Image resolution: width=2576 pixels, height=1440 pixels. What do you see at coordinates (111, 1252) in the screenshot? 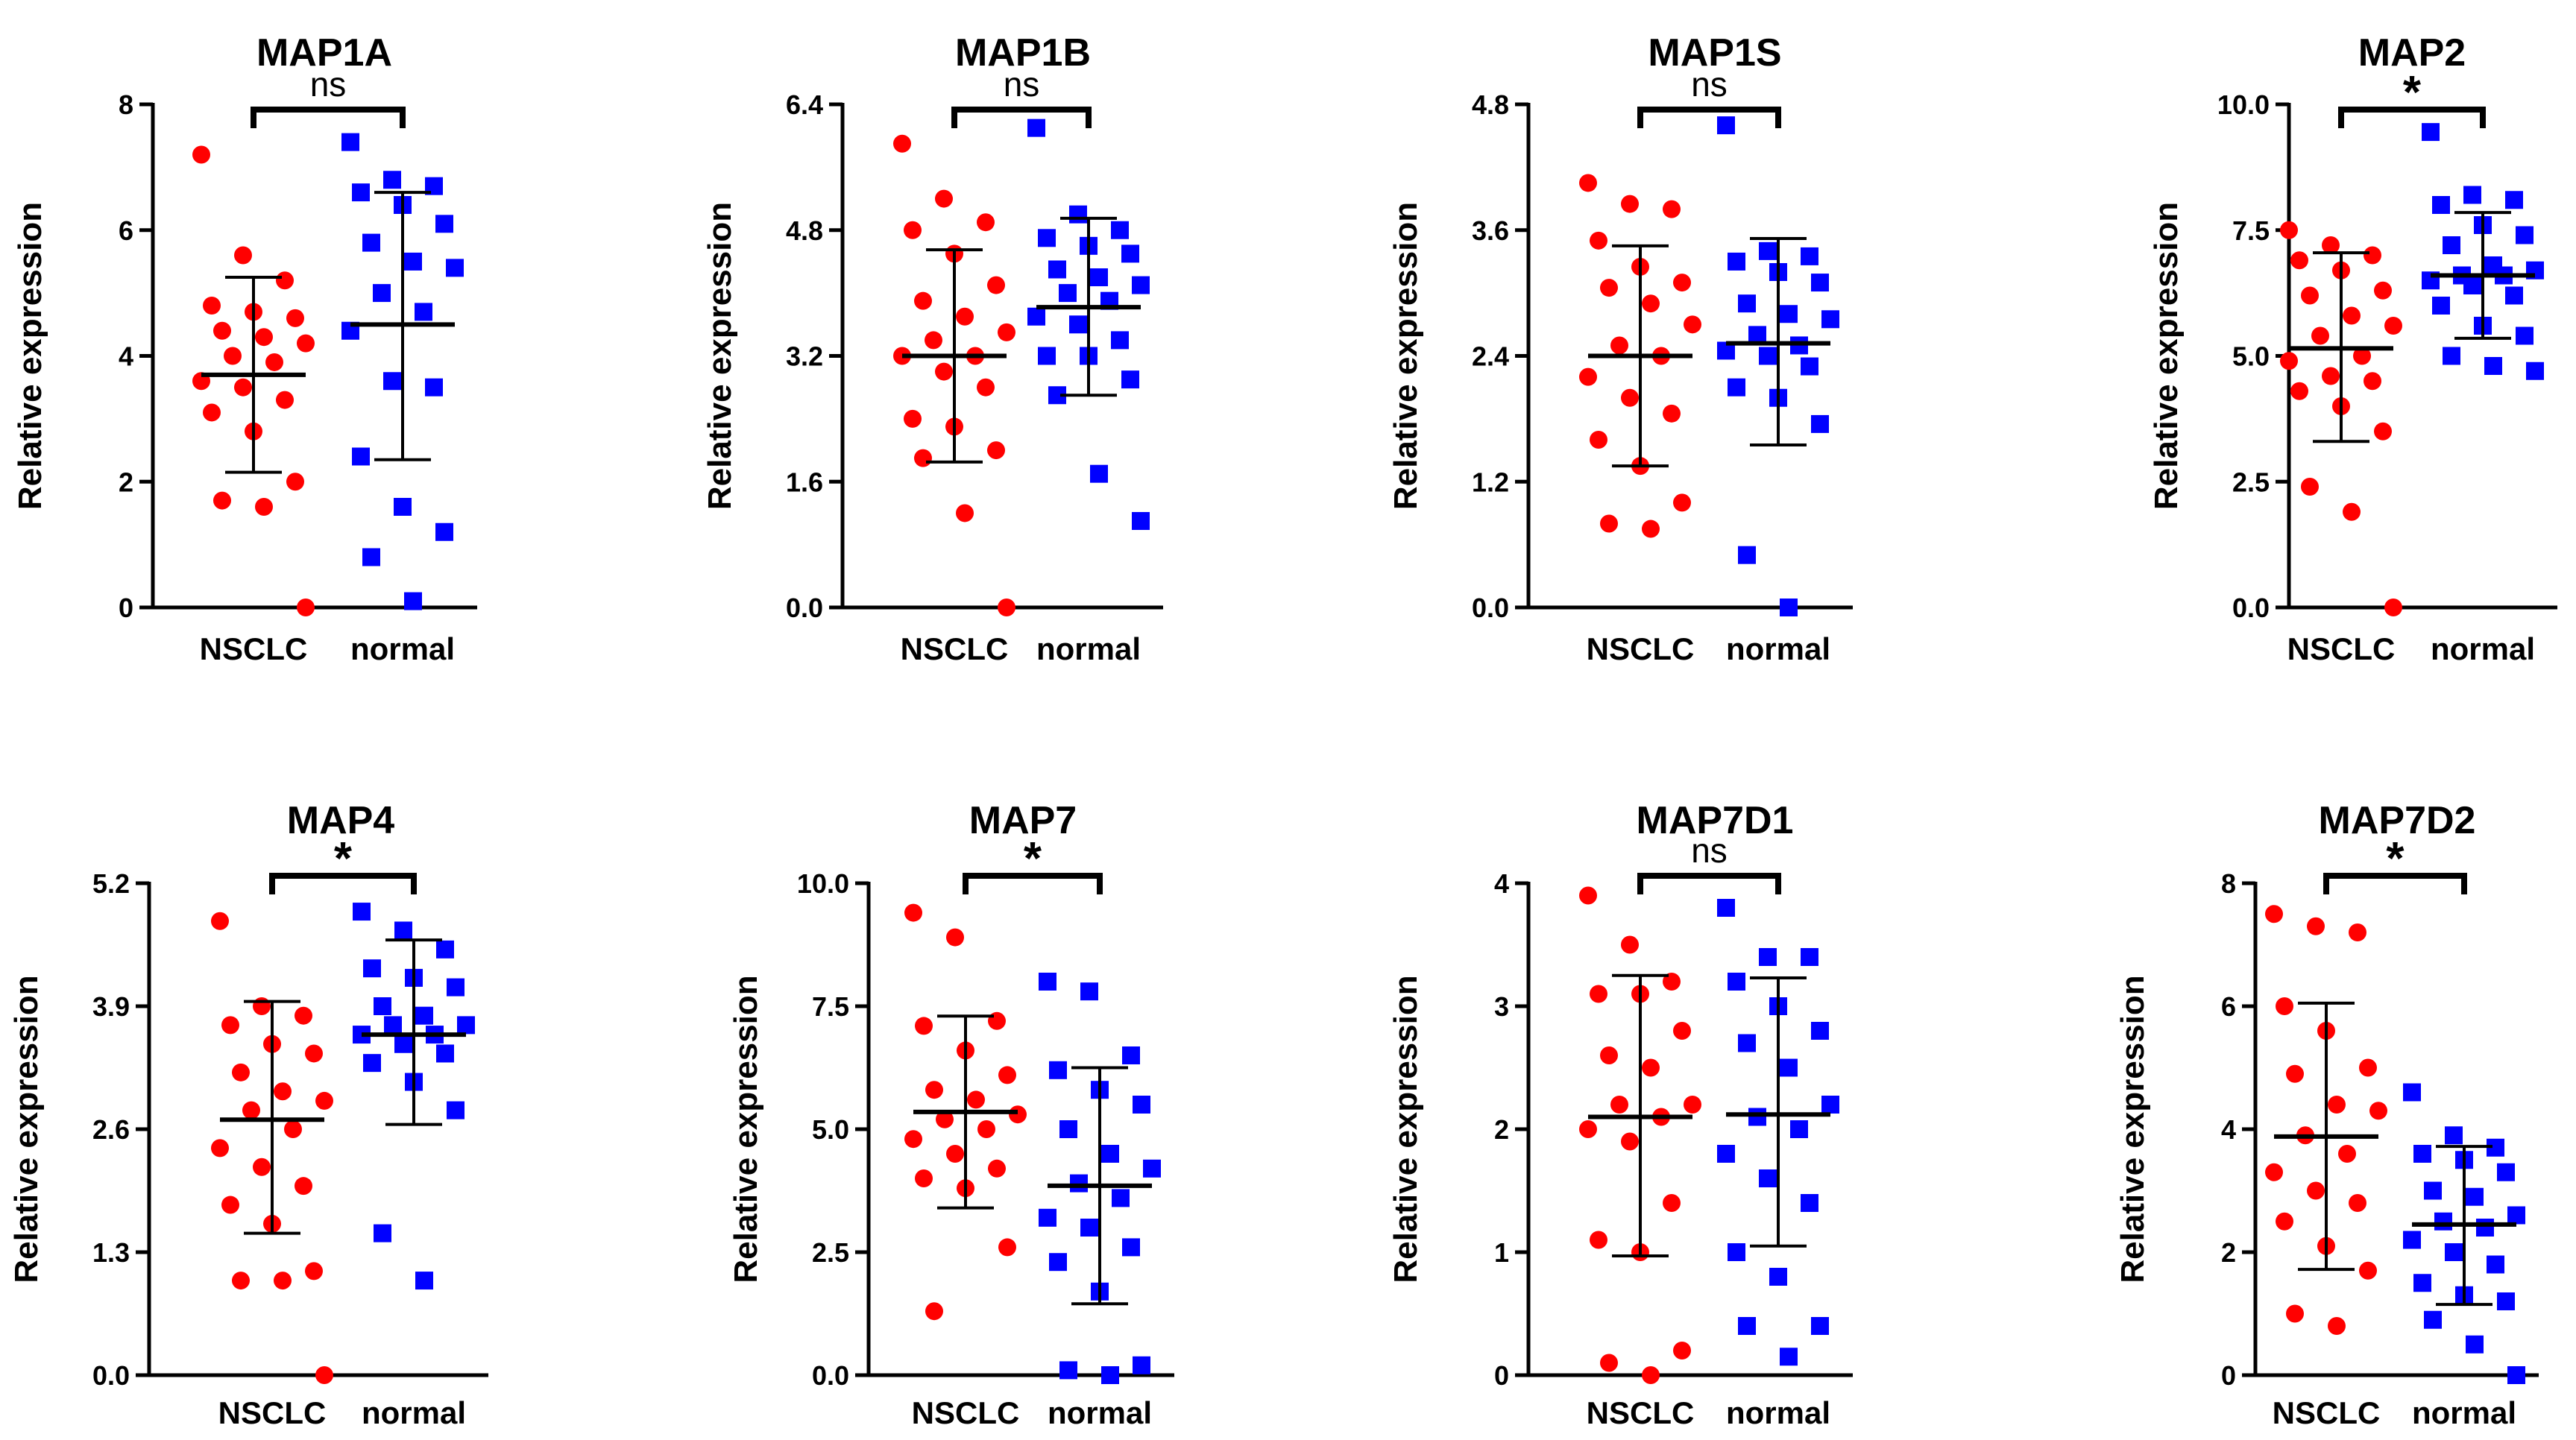
I see `y-tick-label: 1.3` at bounding box center [111, 1252].